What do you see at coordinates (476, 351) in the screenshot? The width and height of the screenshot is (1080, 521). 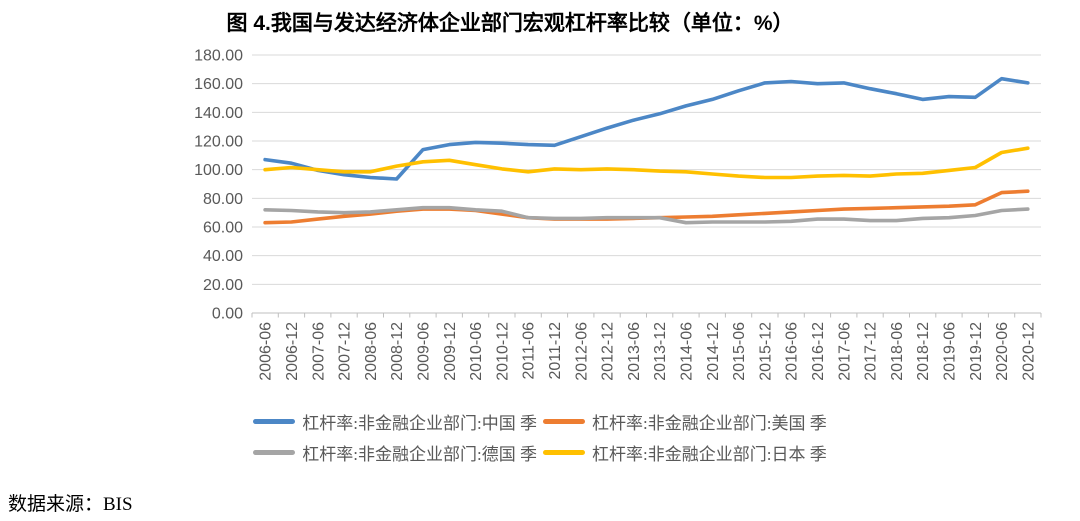 I see `x-axis-category-label: 2010-06` at bounding box center [476, 351].